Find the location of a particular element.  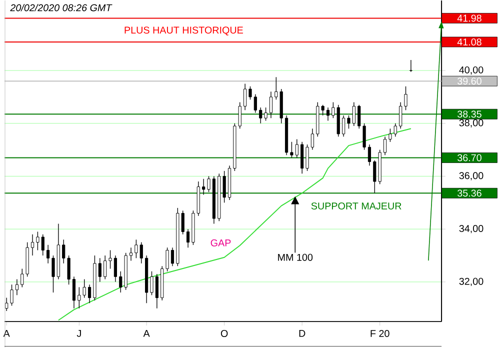

x-tick-label: O is located at coordinates (224, 334).